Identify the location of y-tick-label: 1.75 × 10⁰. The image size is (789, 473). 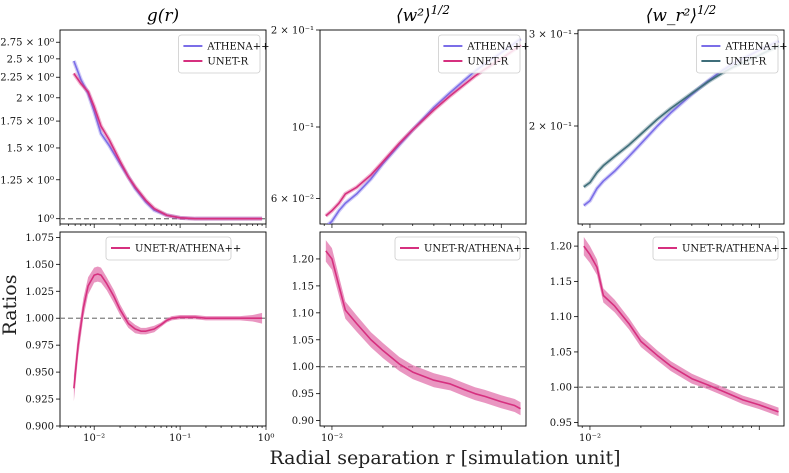
(27, 122).